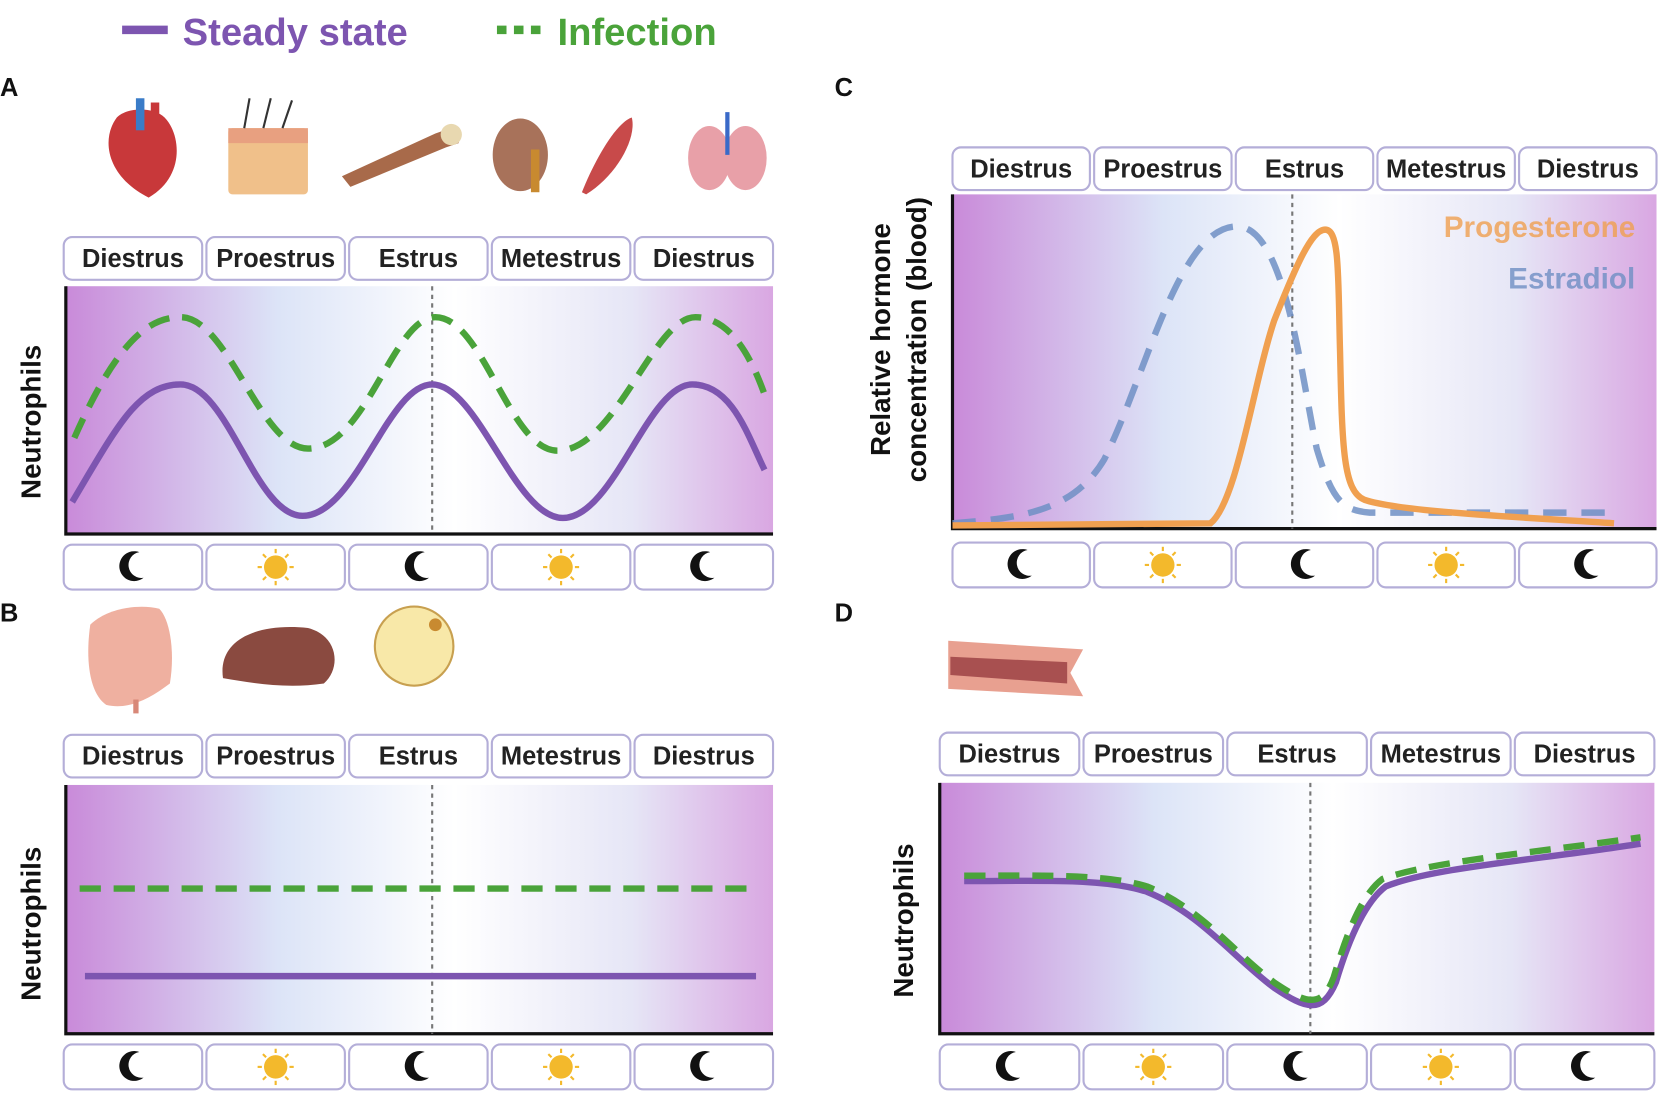 The width and height of the screenshot is (1665, 1100). I want to click on series-label: Estradiol, so click(1571, 278).